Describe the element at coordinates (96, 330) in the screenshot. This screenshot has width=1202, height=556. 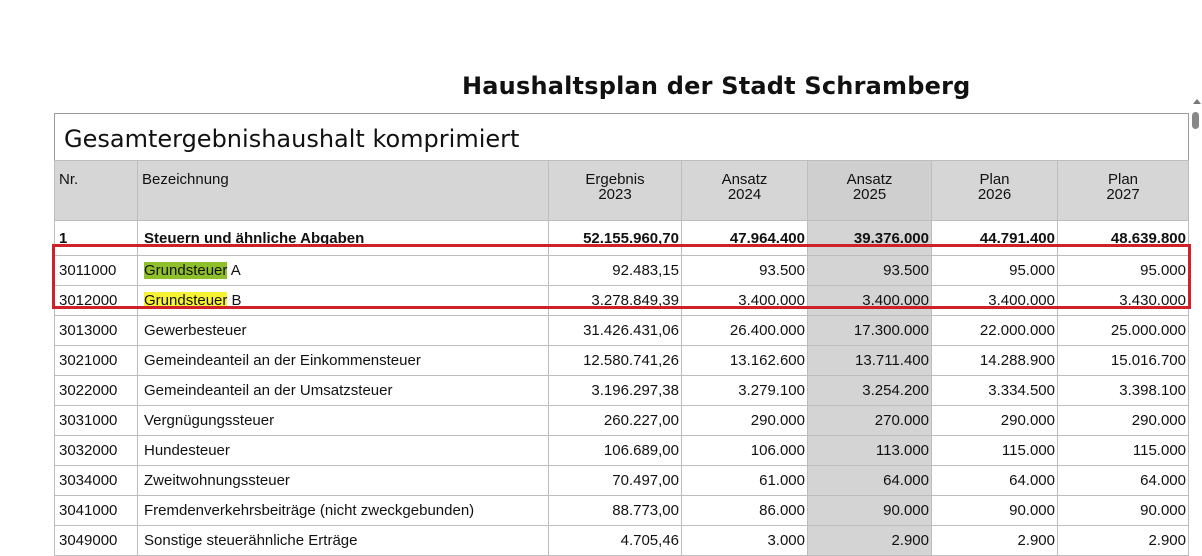
I see `cell-nr: 3013000` at that location.